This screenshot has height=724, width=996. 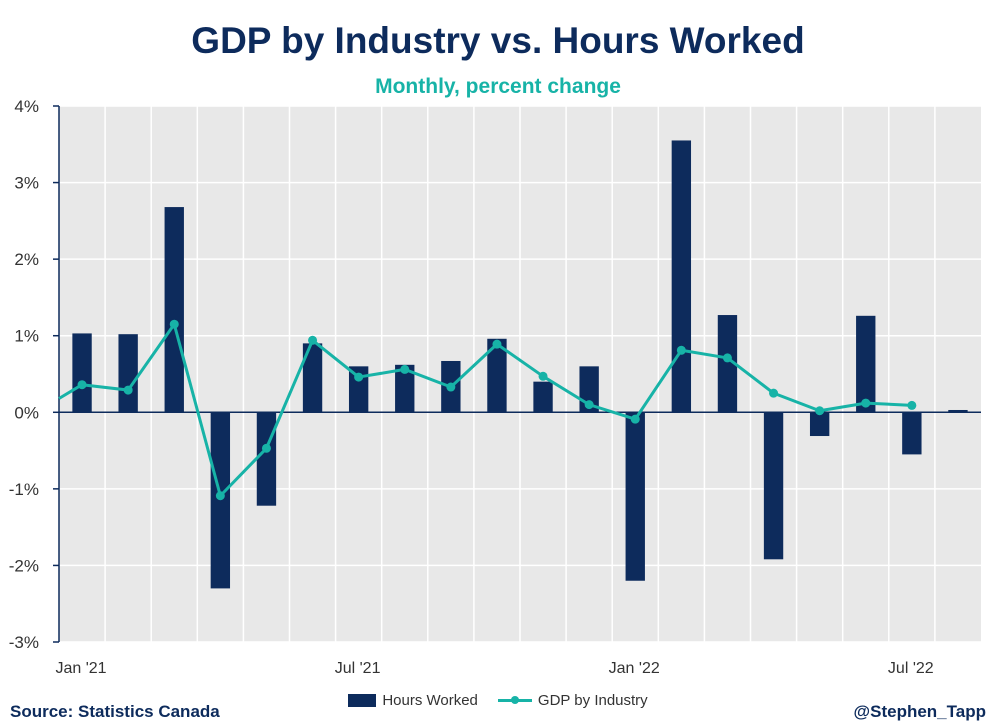 I want to click on legend-swatch-bar, so click(x=362, y=700).